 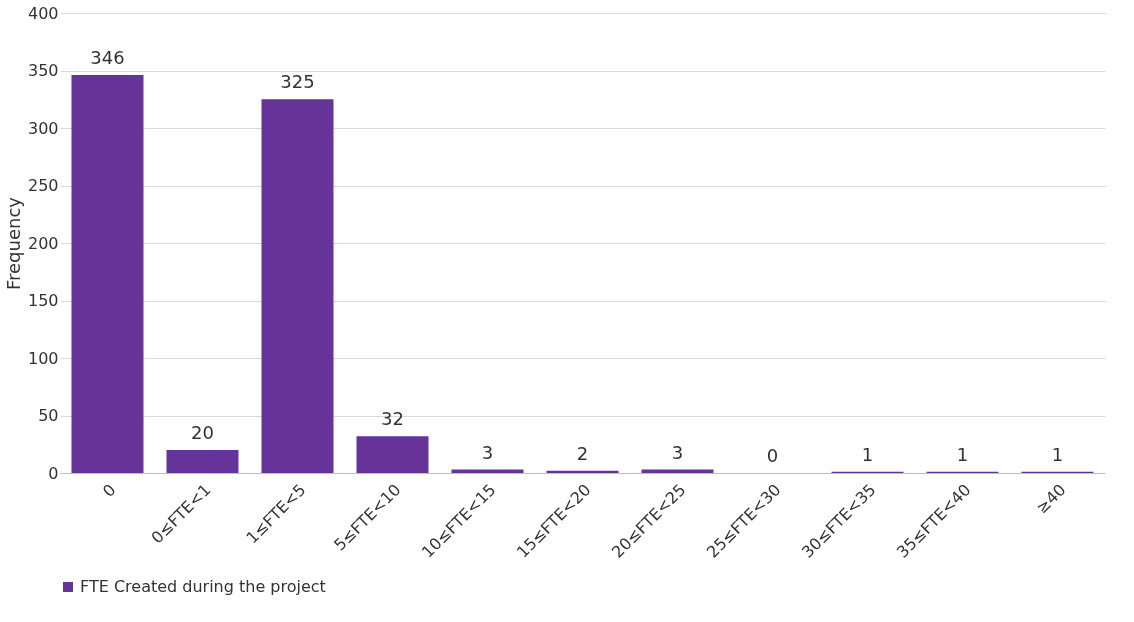 I want to click on y-tick-label: 100, so click(x=43, y=358).